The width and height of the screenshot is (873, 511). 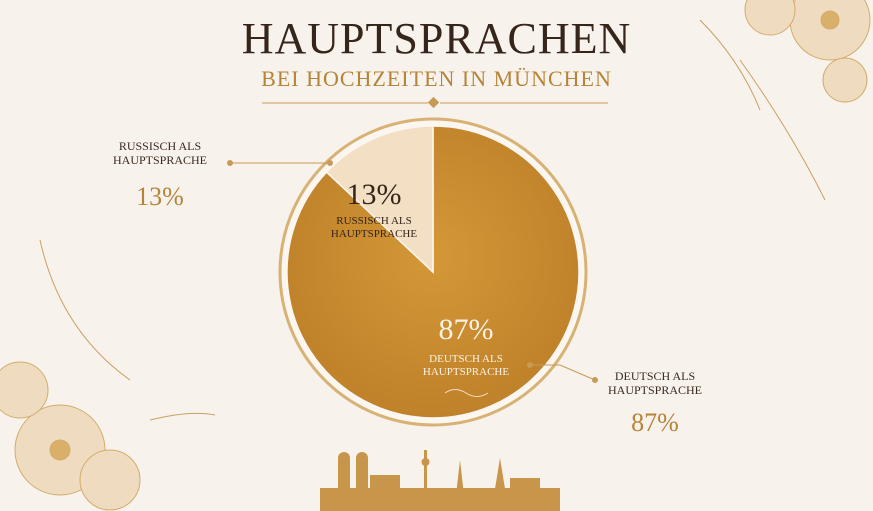 I want to click on legend-value: 13%, so click(x=160, y=196).